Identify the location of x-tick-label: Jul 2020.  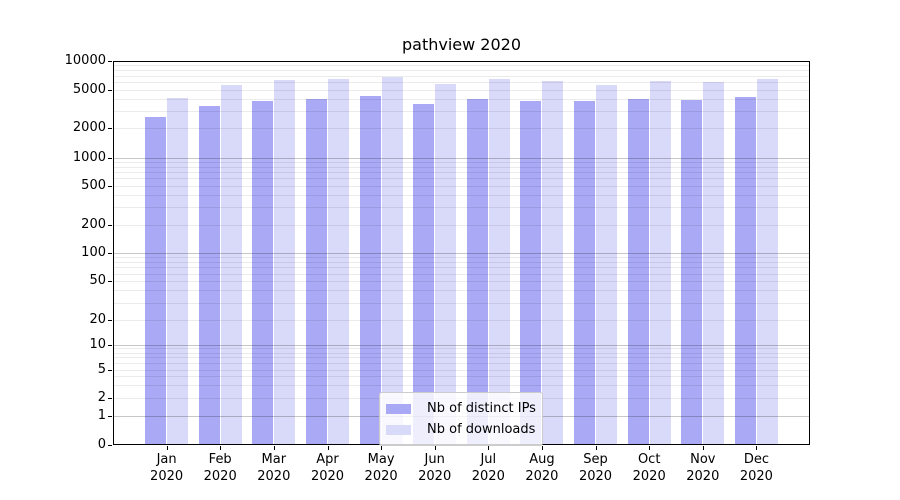
(488, 468).